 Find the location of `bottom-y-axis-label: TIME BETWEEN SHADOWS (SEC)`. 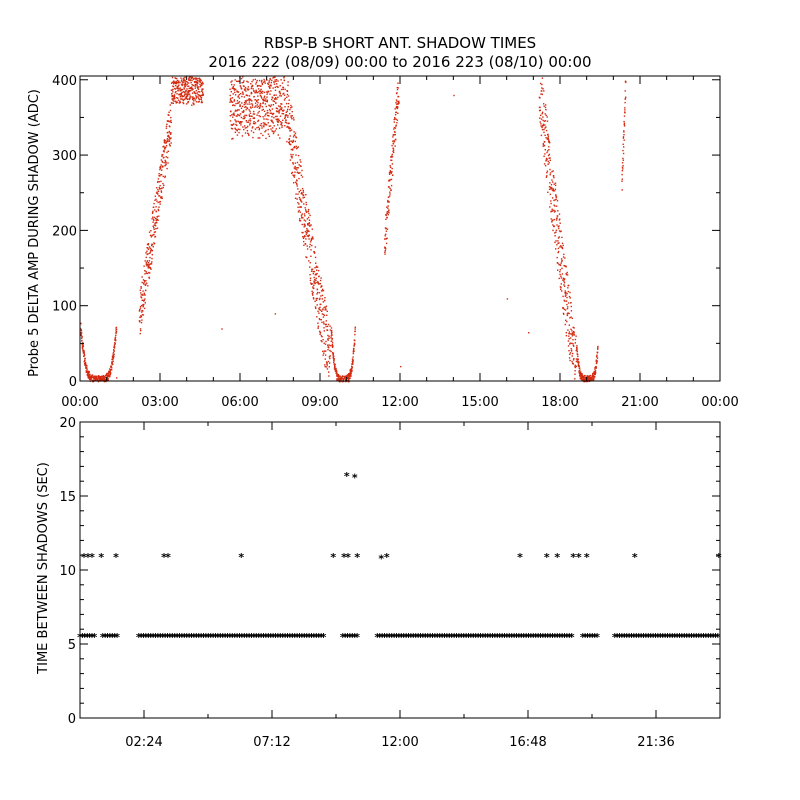

bottom-y-axis-label: TIME BETWEEN SHADOWS (SEC) is located at coordinates (43, 568).